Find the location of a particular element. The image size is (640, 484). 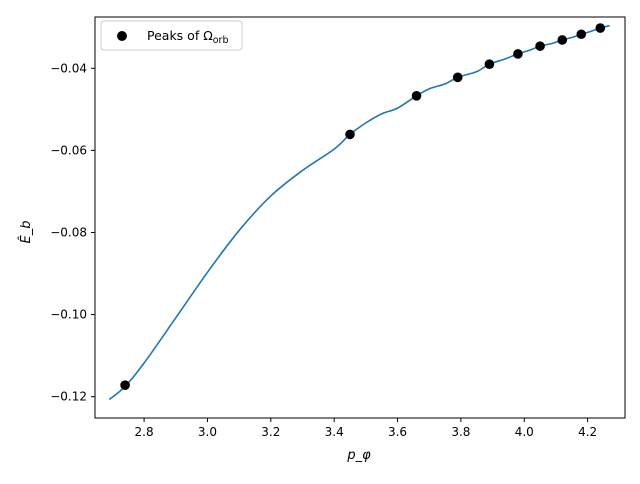

legend-marker is located at coordinates (122, 36).